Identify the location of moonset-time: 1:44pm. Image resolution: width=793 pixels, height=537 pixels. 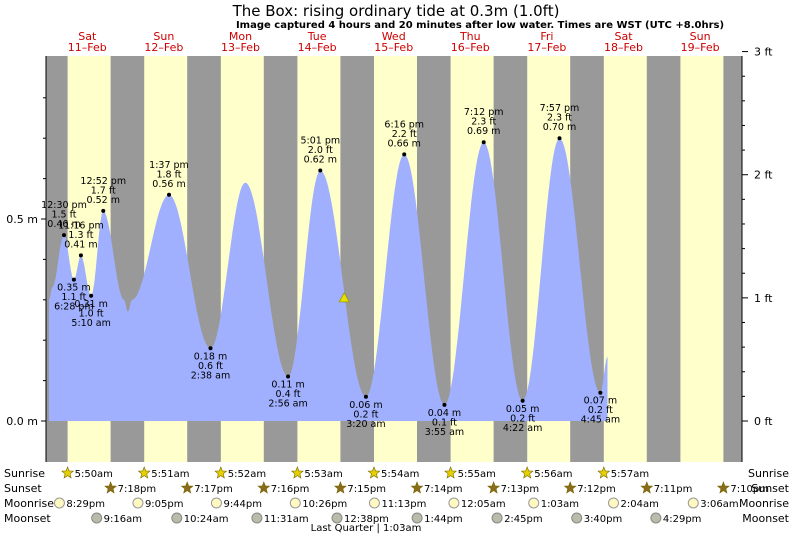
(443, 519).